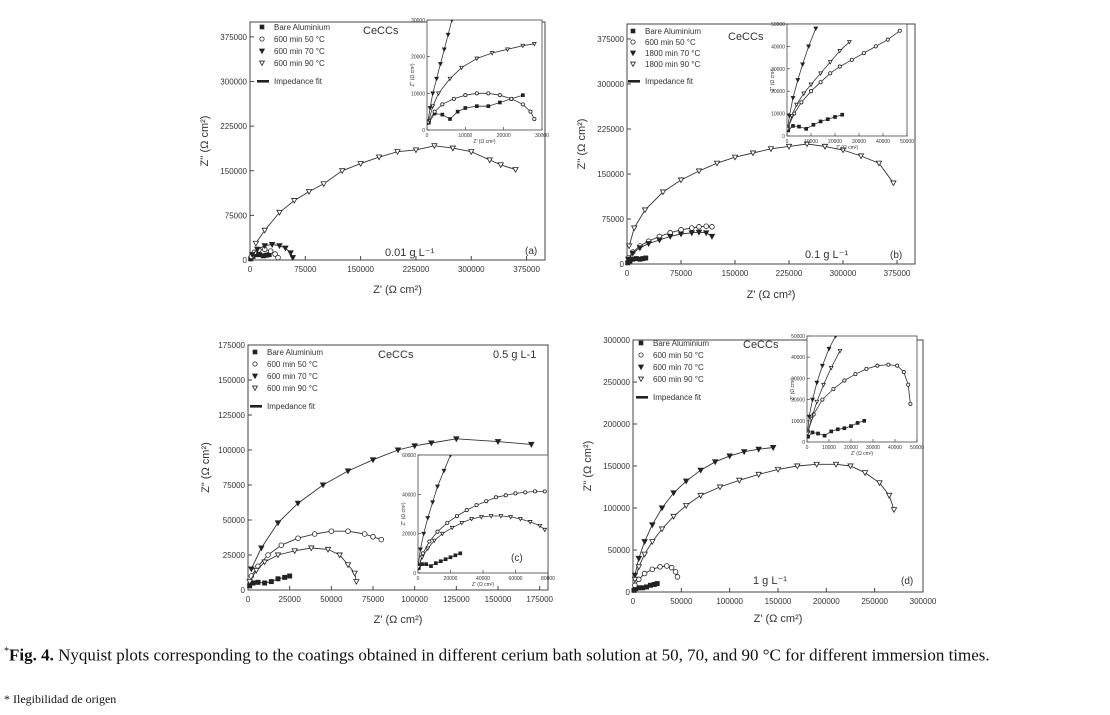 The image size is (1110, 715). I want to click on y-tick-label: 375000, so click(610, 39).